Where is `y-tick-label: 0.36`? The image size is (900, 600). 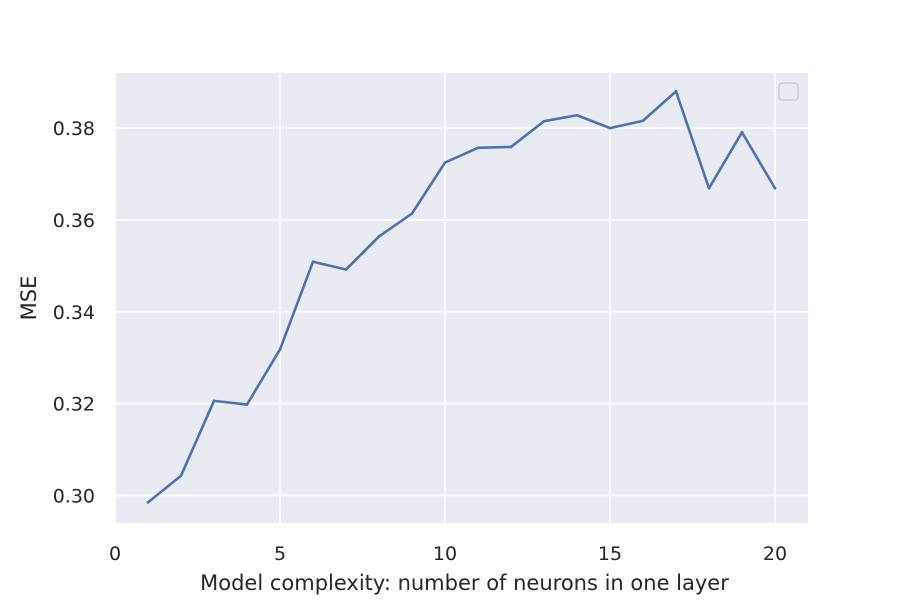
y-tick-label: 0.36 is located at coordinates (74, 221).